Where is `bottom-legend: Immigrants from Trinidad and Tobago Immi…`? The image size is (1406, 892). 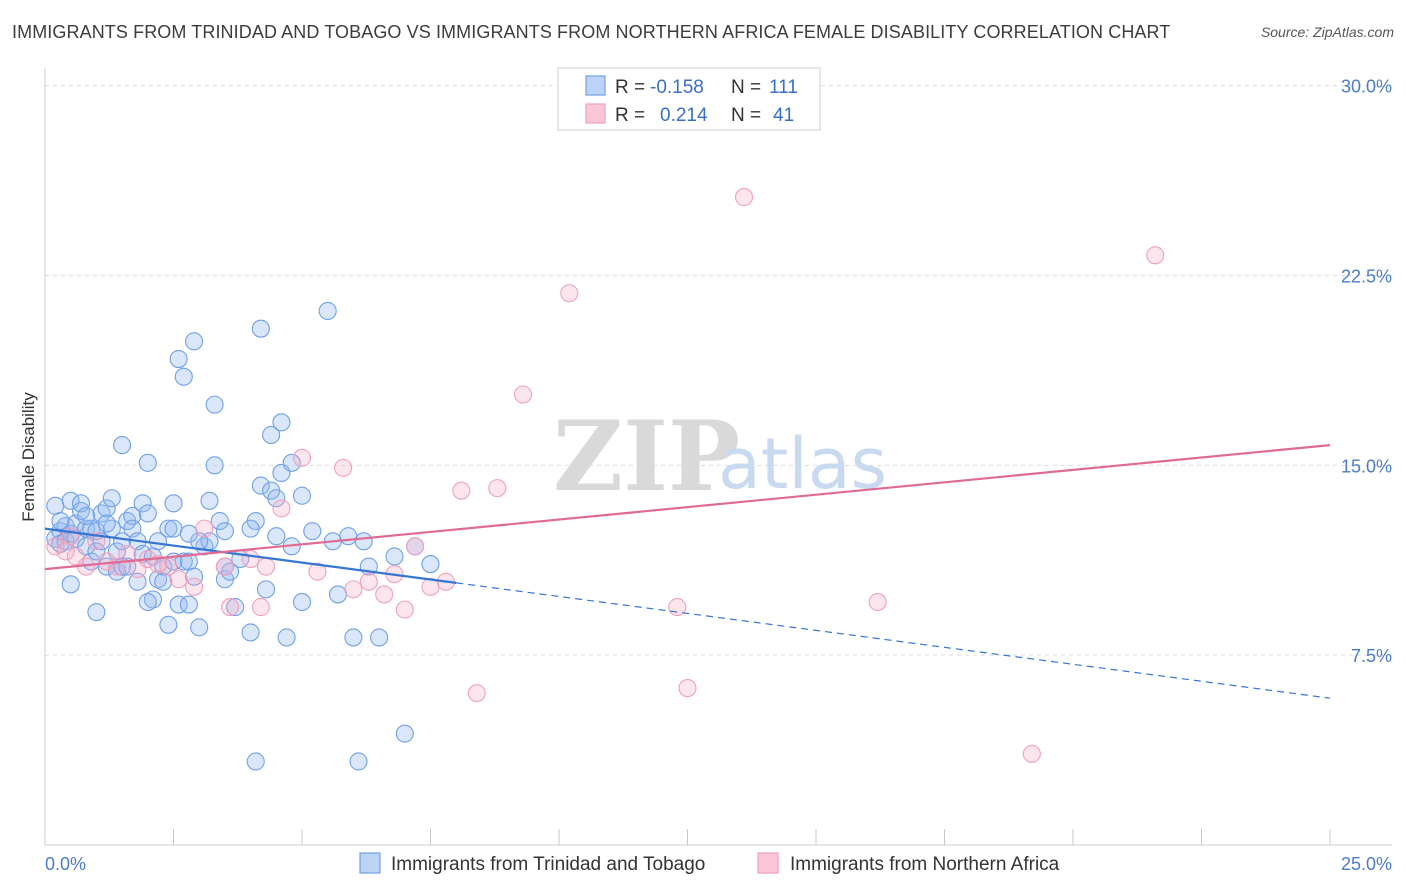
bottom-legend: Immigrants from Trinidad and Tobago Immi… is located at coordinates (709, 863).